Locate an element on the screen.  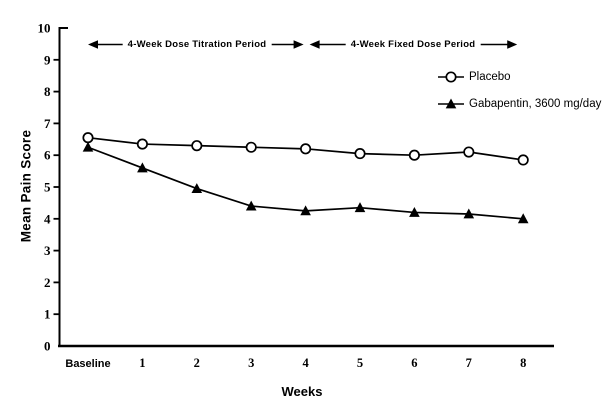
annotation-fixed-dose-period: 4-Week Fixed Dose Period is located at coordinates (413, 44).